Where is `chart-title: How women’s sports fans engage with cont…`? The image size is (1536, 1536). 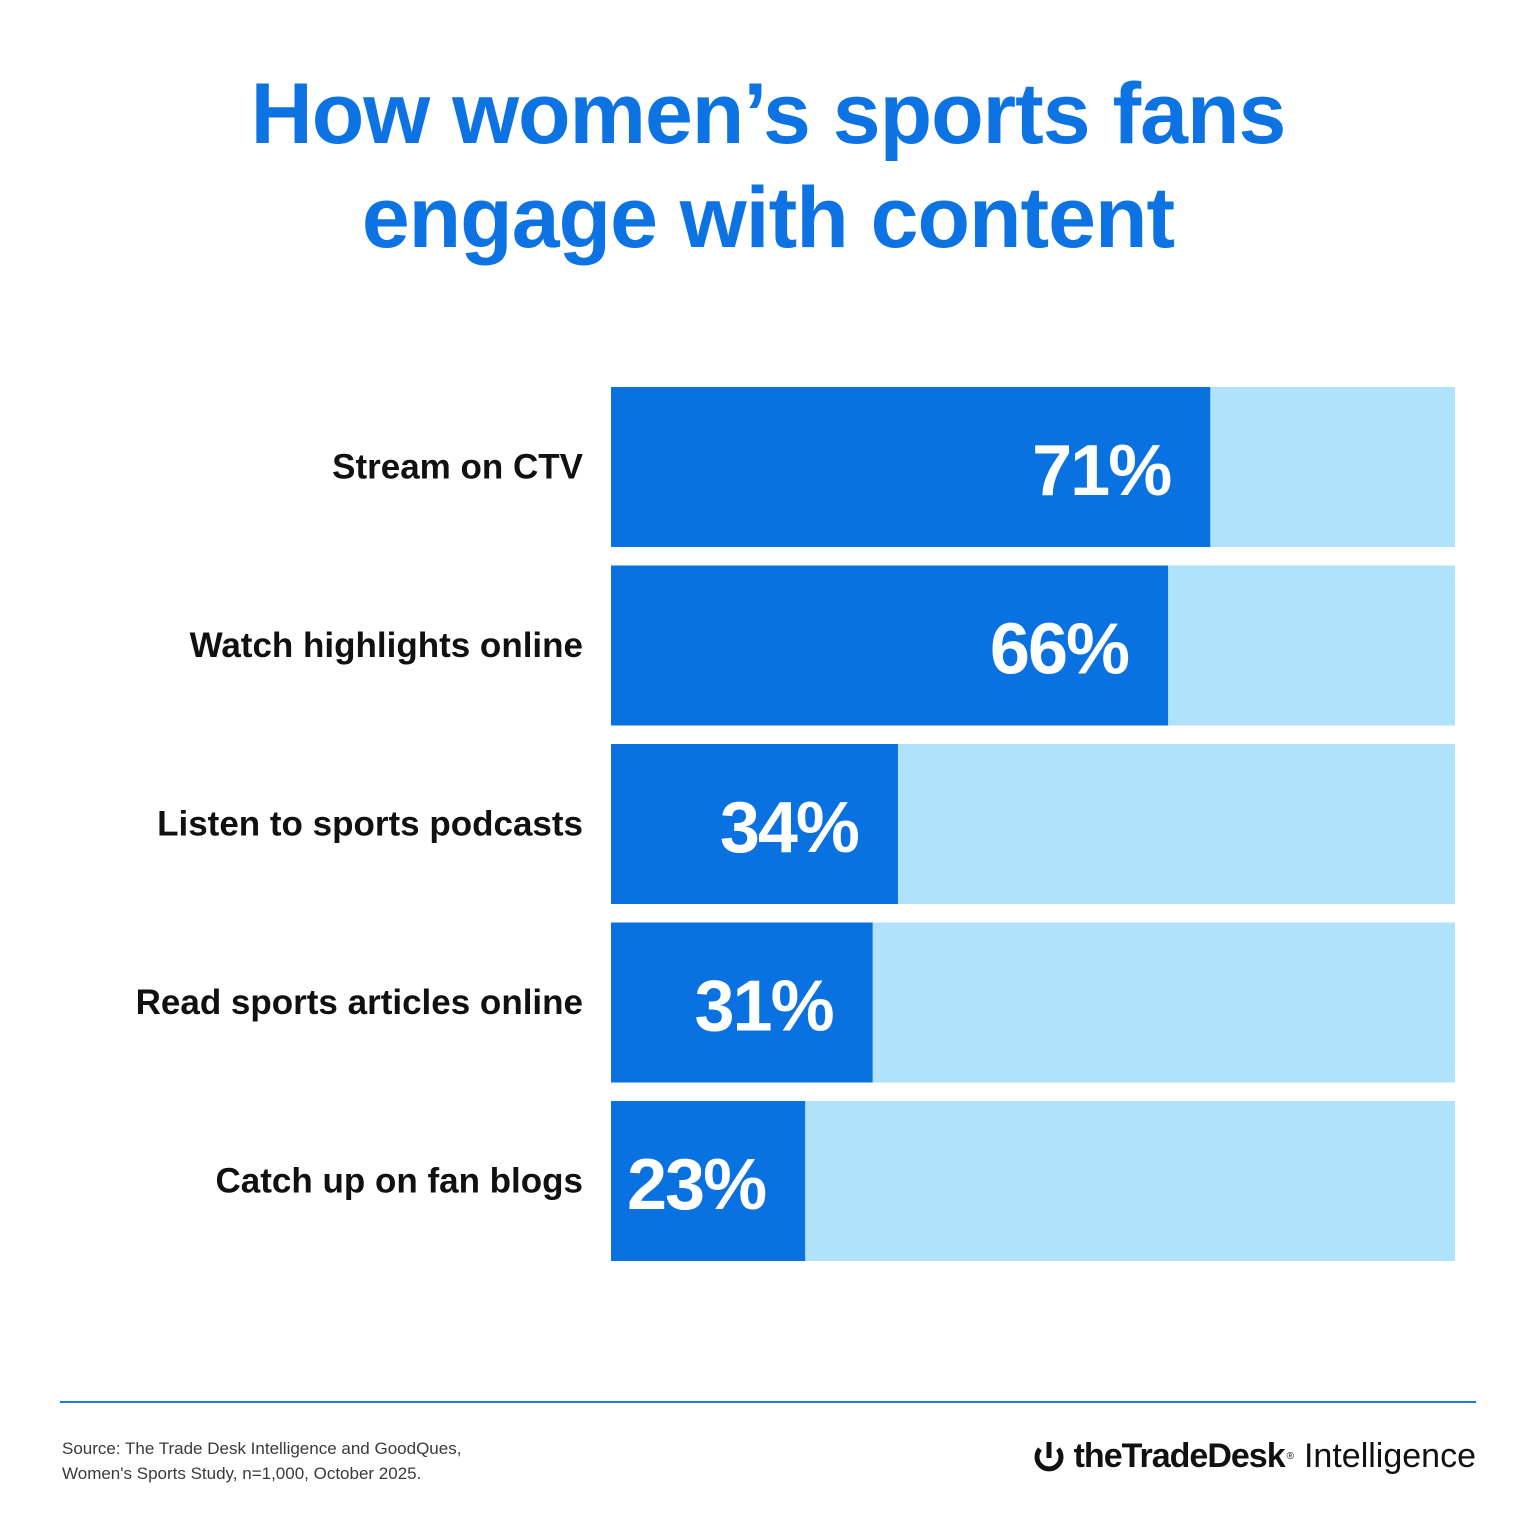 chart-title: How women’s sports fans engage with cont… is located at coordinates (768, 166).